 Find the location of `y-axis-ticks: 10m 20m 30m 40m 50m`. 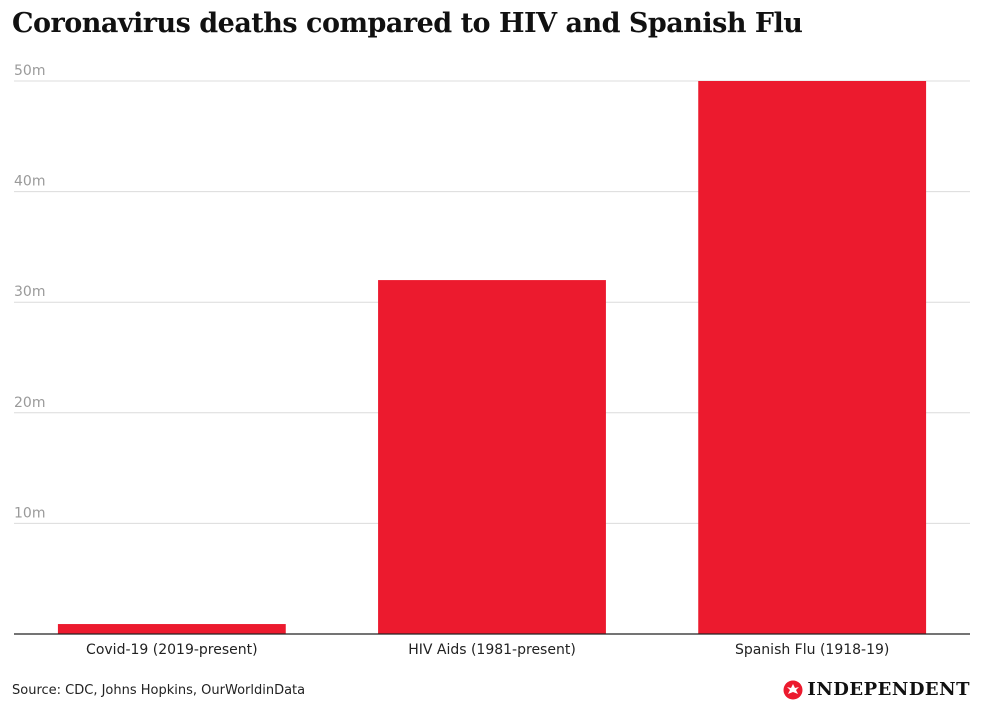

y-axis-ticks: 10m 20m 30m 40m 50m is located at coordinates (29, 292).